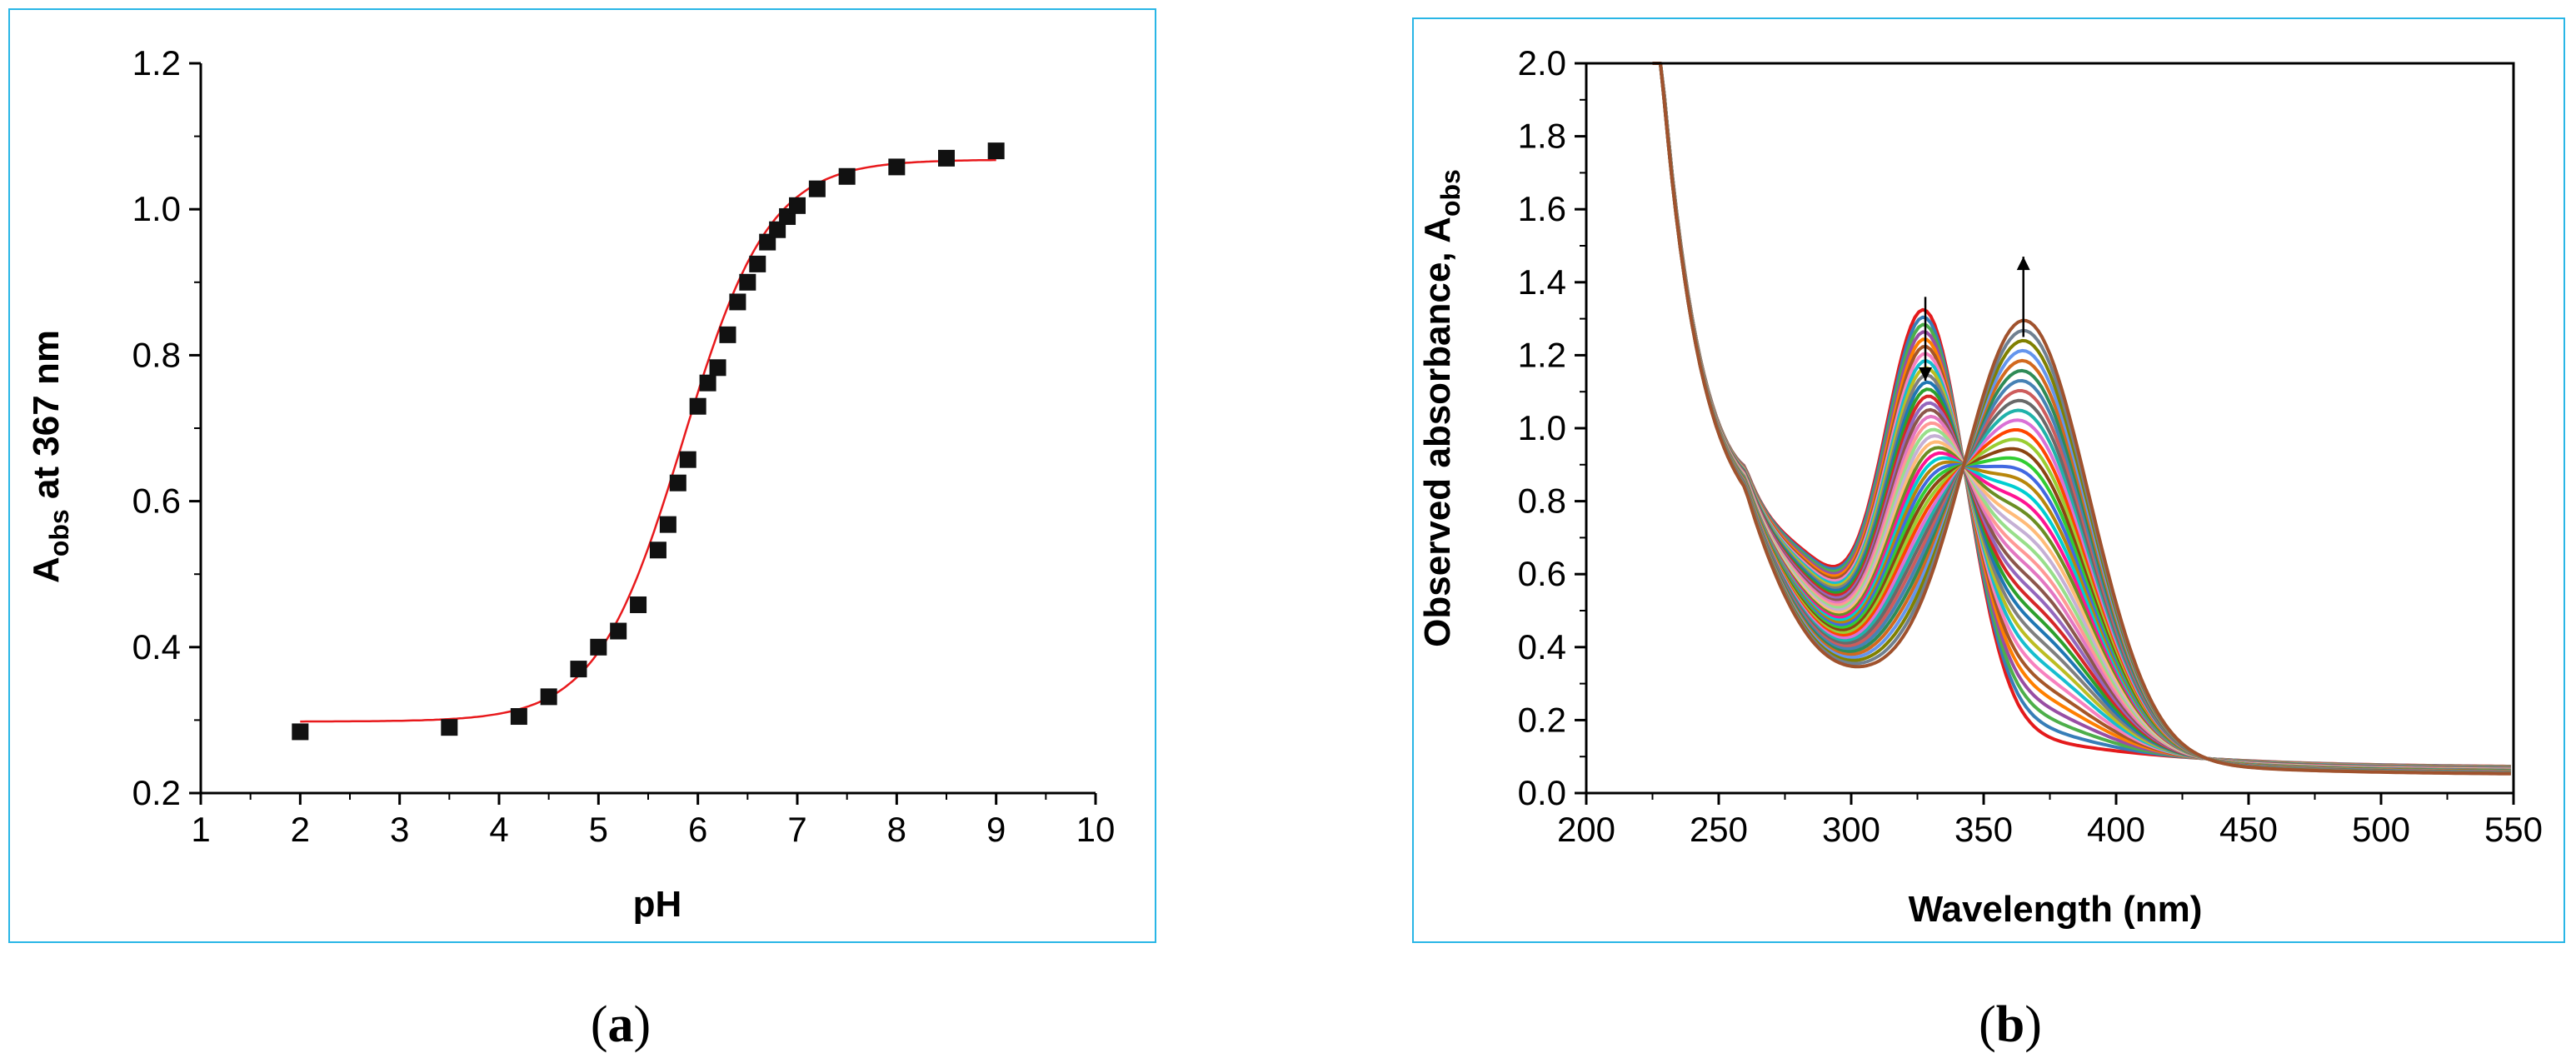 The height and width of the screenshot is (1058, 2576). What do you see at coordinates (1542, 136) in the screenshot?
I see `y-tick-label: 1.8` at bounding box center [1542, 136].